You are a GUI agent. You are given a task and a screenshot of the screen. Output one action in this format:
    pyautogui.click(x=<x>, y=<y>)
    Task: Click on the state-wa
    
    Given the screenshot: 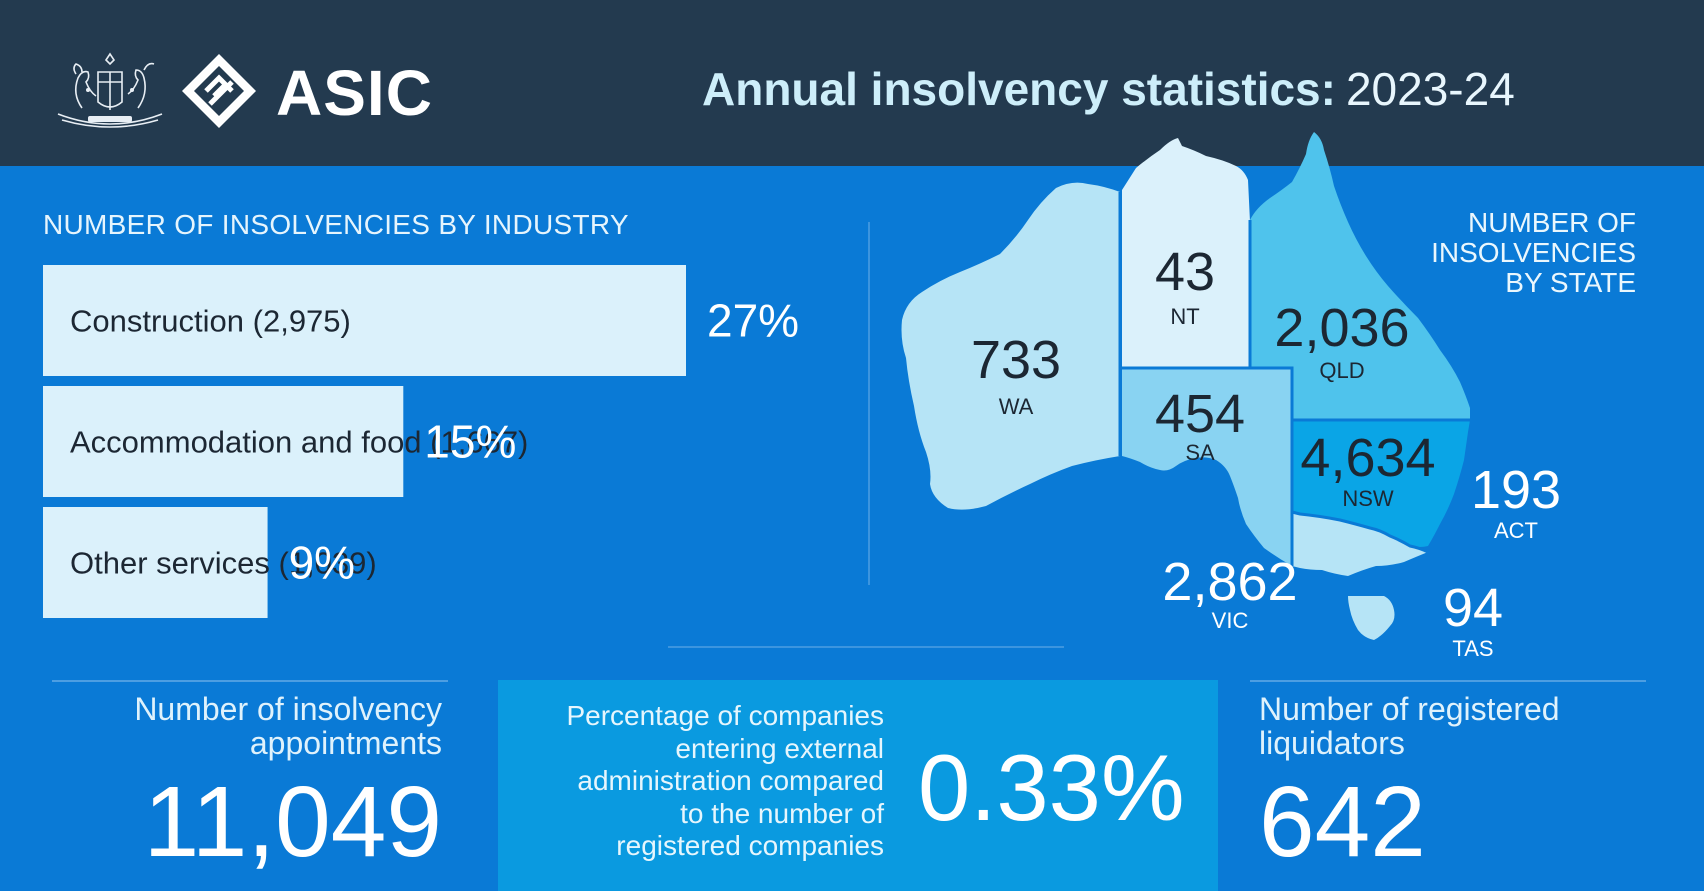 What is the action you would take?
    pyautogui.click(x=1010, y=346)
    